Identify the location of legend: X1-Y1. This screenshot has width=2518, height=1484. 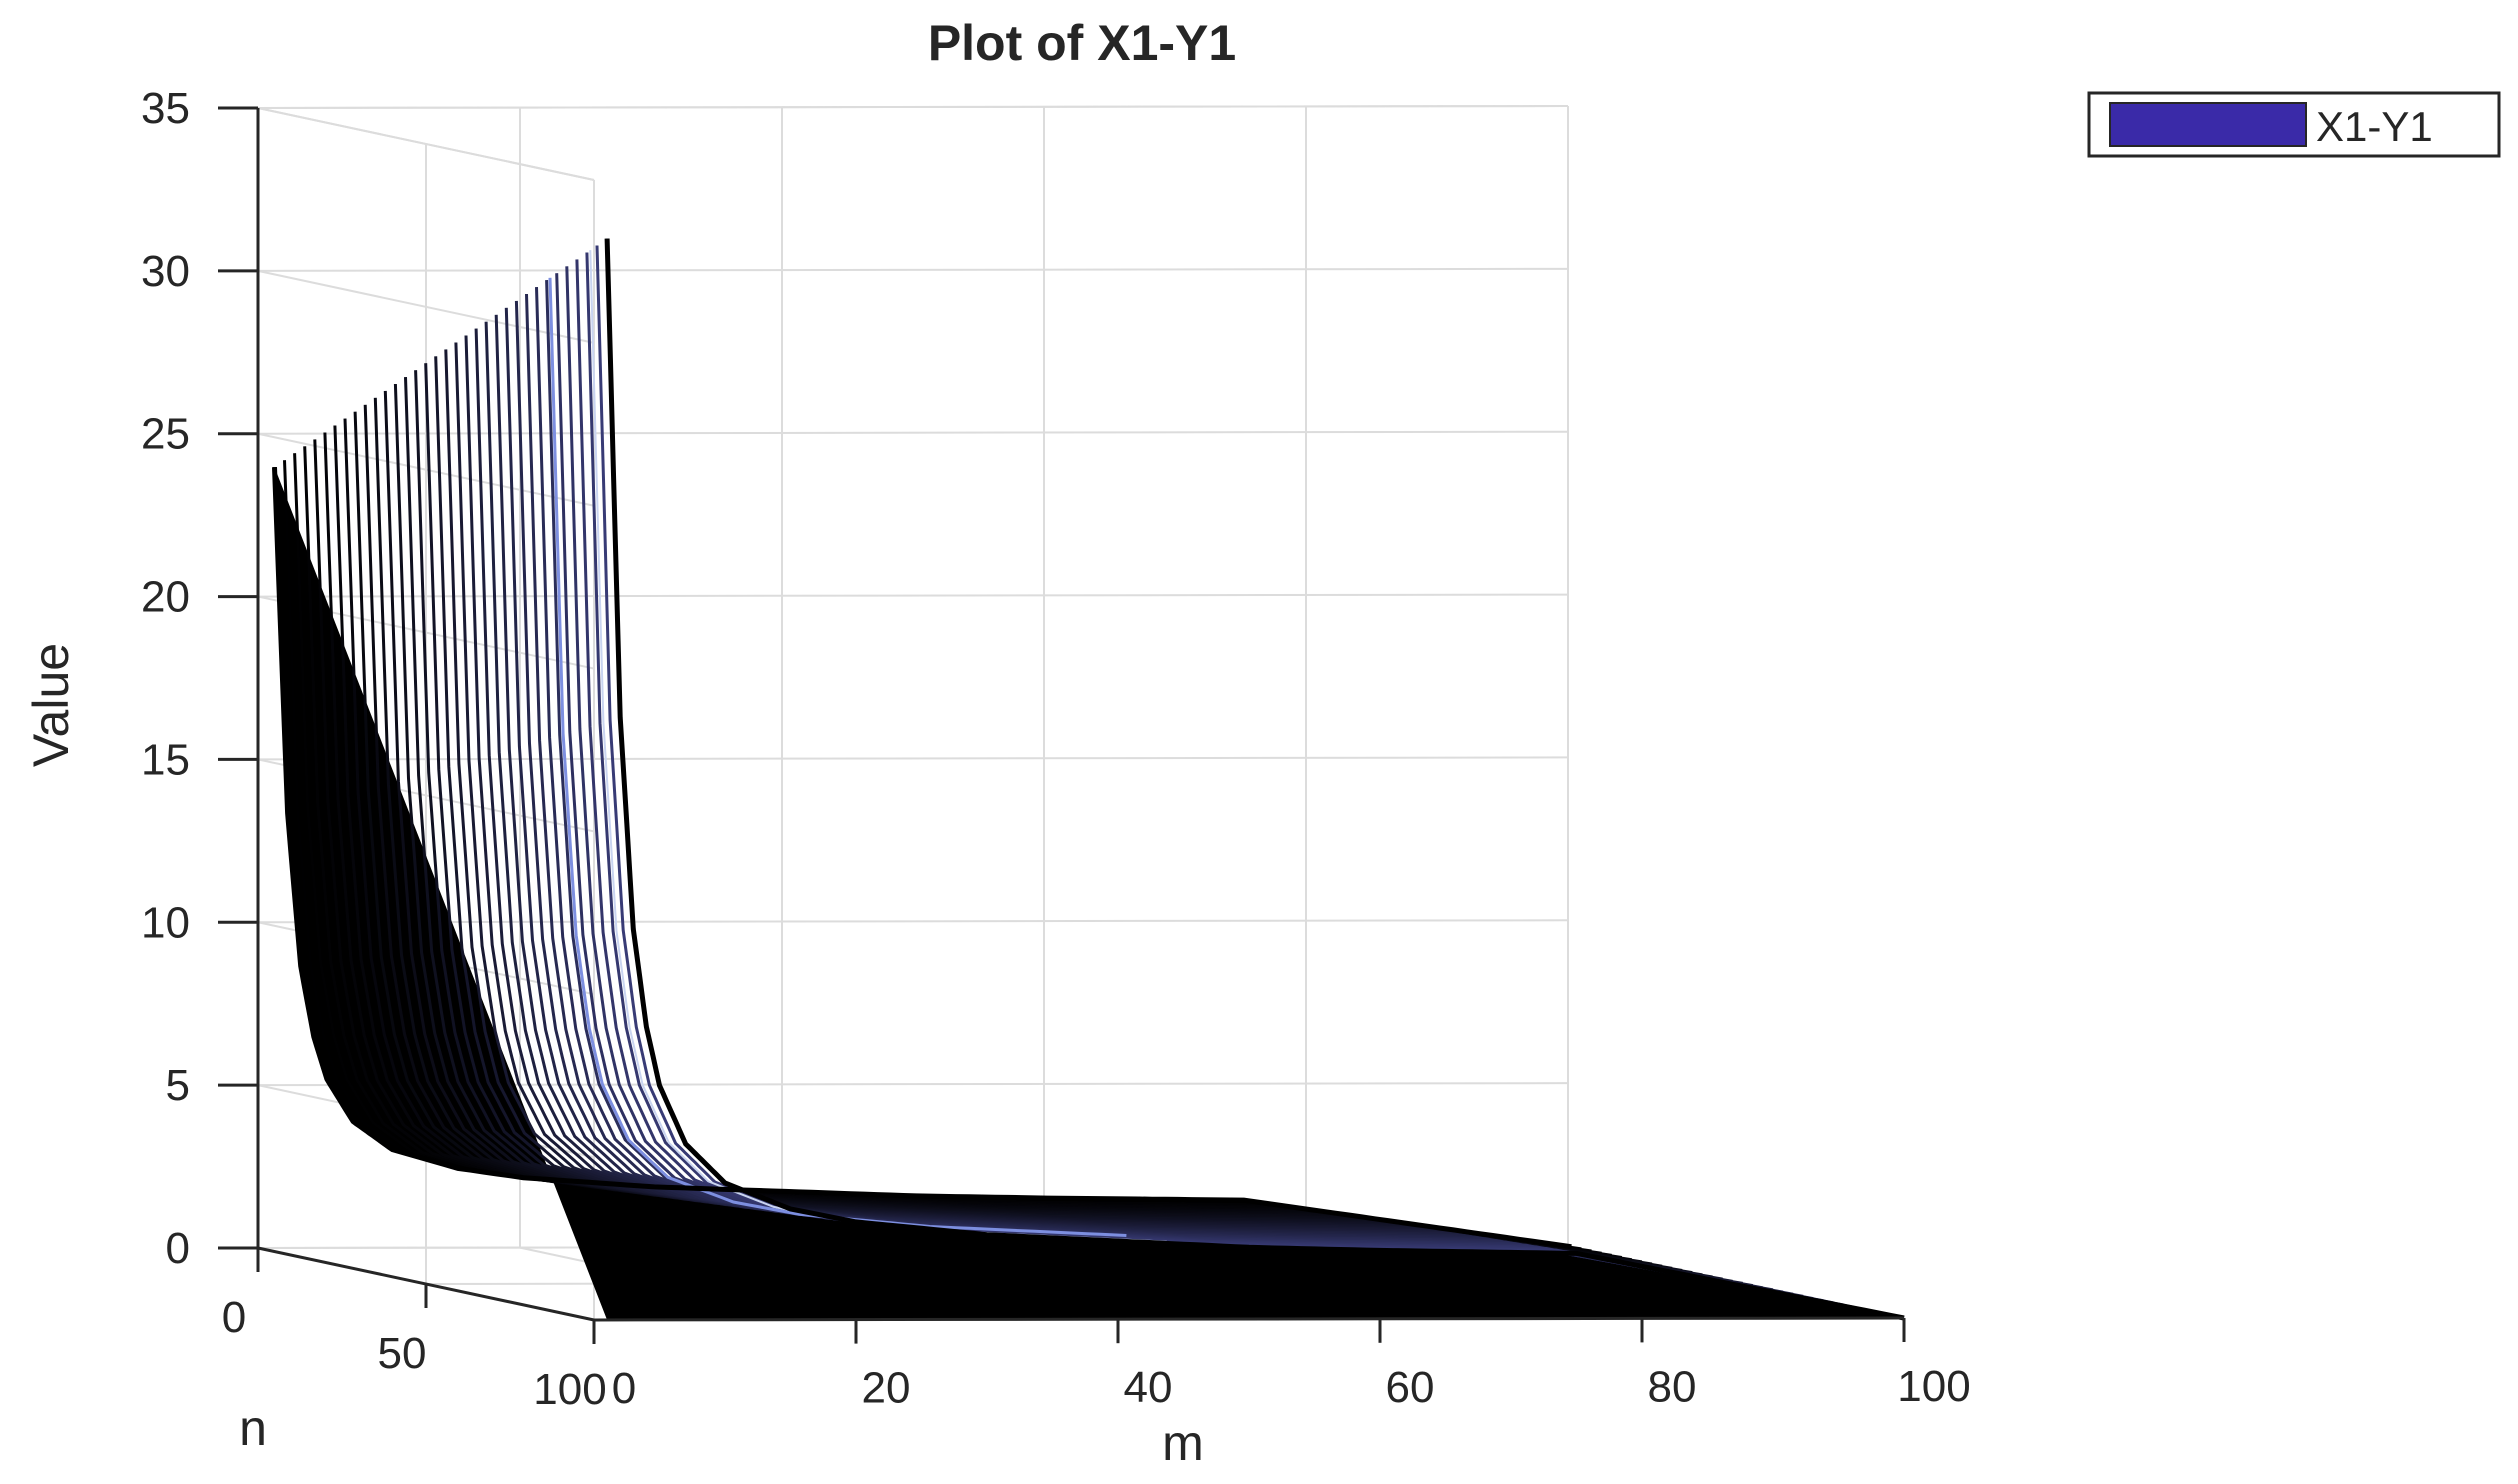
(2294, 124).